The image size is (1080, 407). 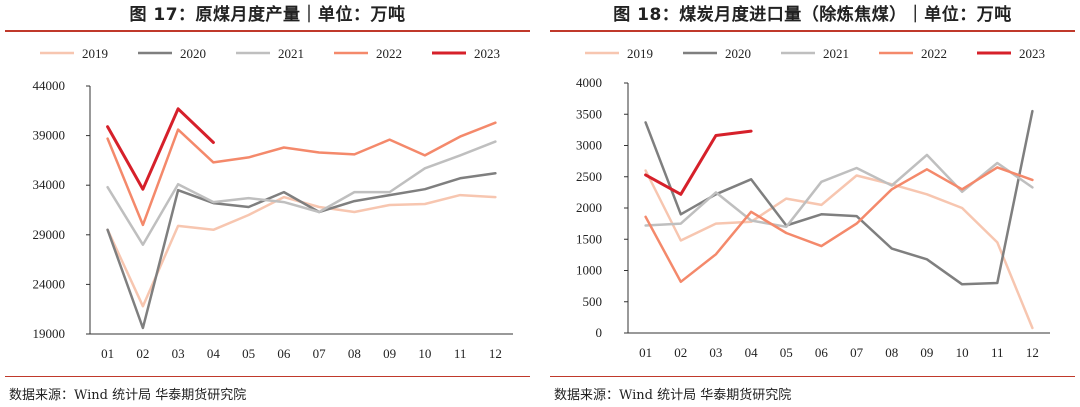 What do you see at coordinates (589, 82) in the screenshot?
I see `y-tick-label: 4000` at bounding box center [589, 82].